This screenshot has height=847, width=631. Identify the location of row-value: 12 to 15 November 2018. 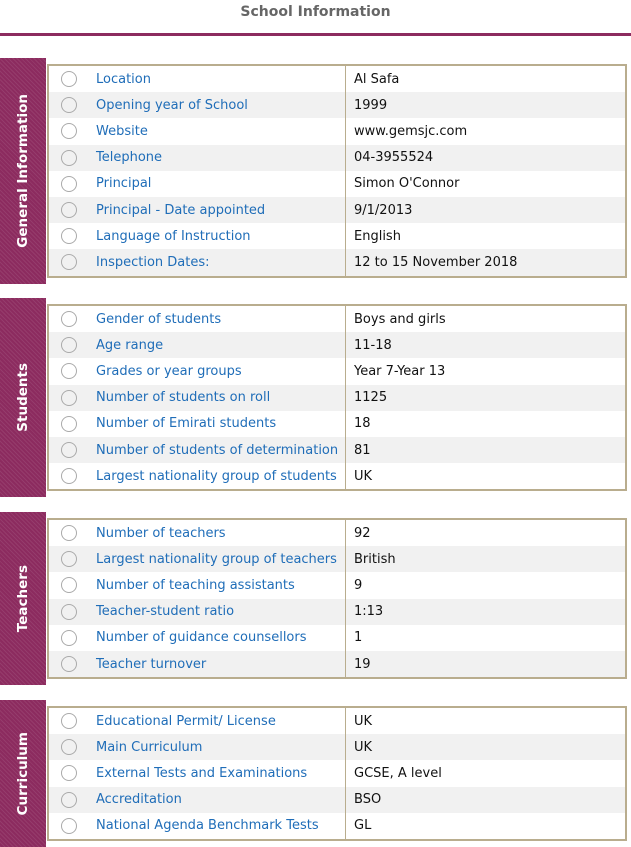
(436, 262).